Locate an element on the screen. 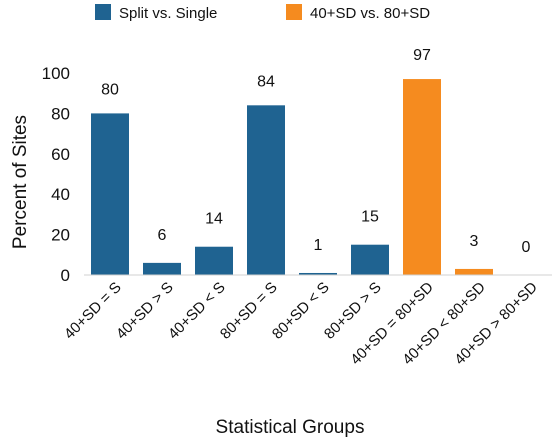 The width and height of the screenshot is (560, 441). x-axis-title: Statistical Groups is located at coordinates (290, 427).